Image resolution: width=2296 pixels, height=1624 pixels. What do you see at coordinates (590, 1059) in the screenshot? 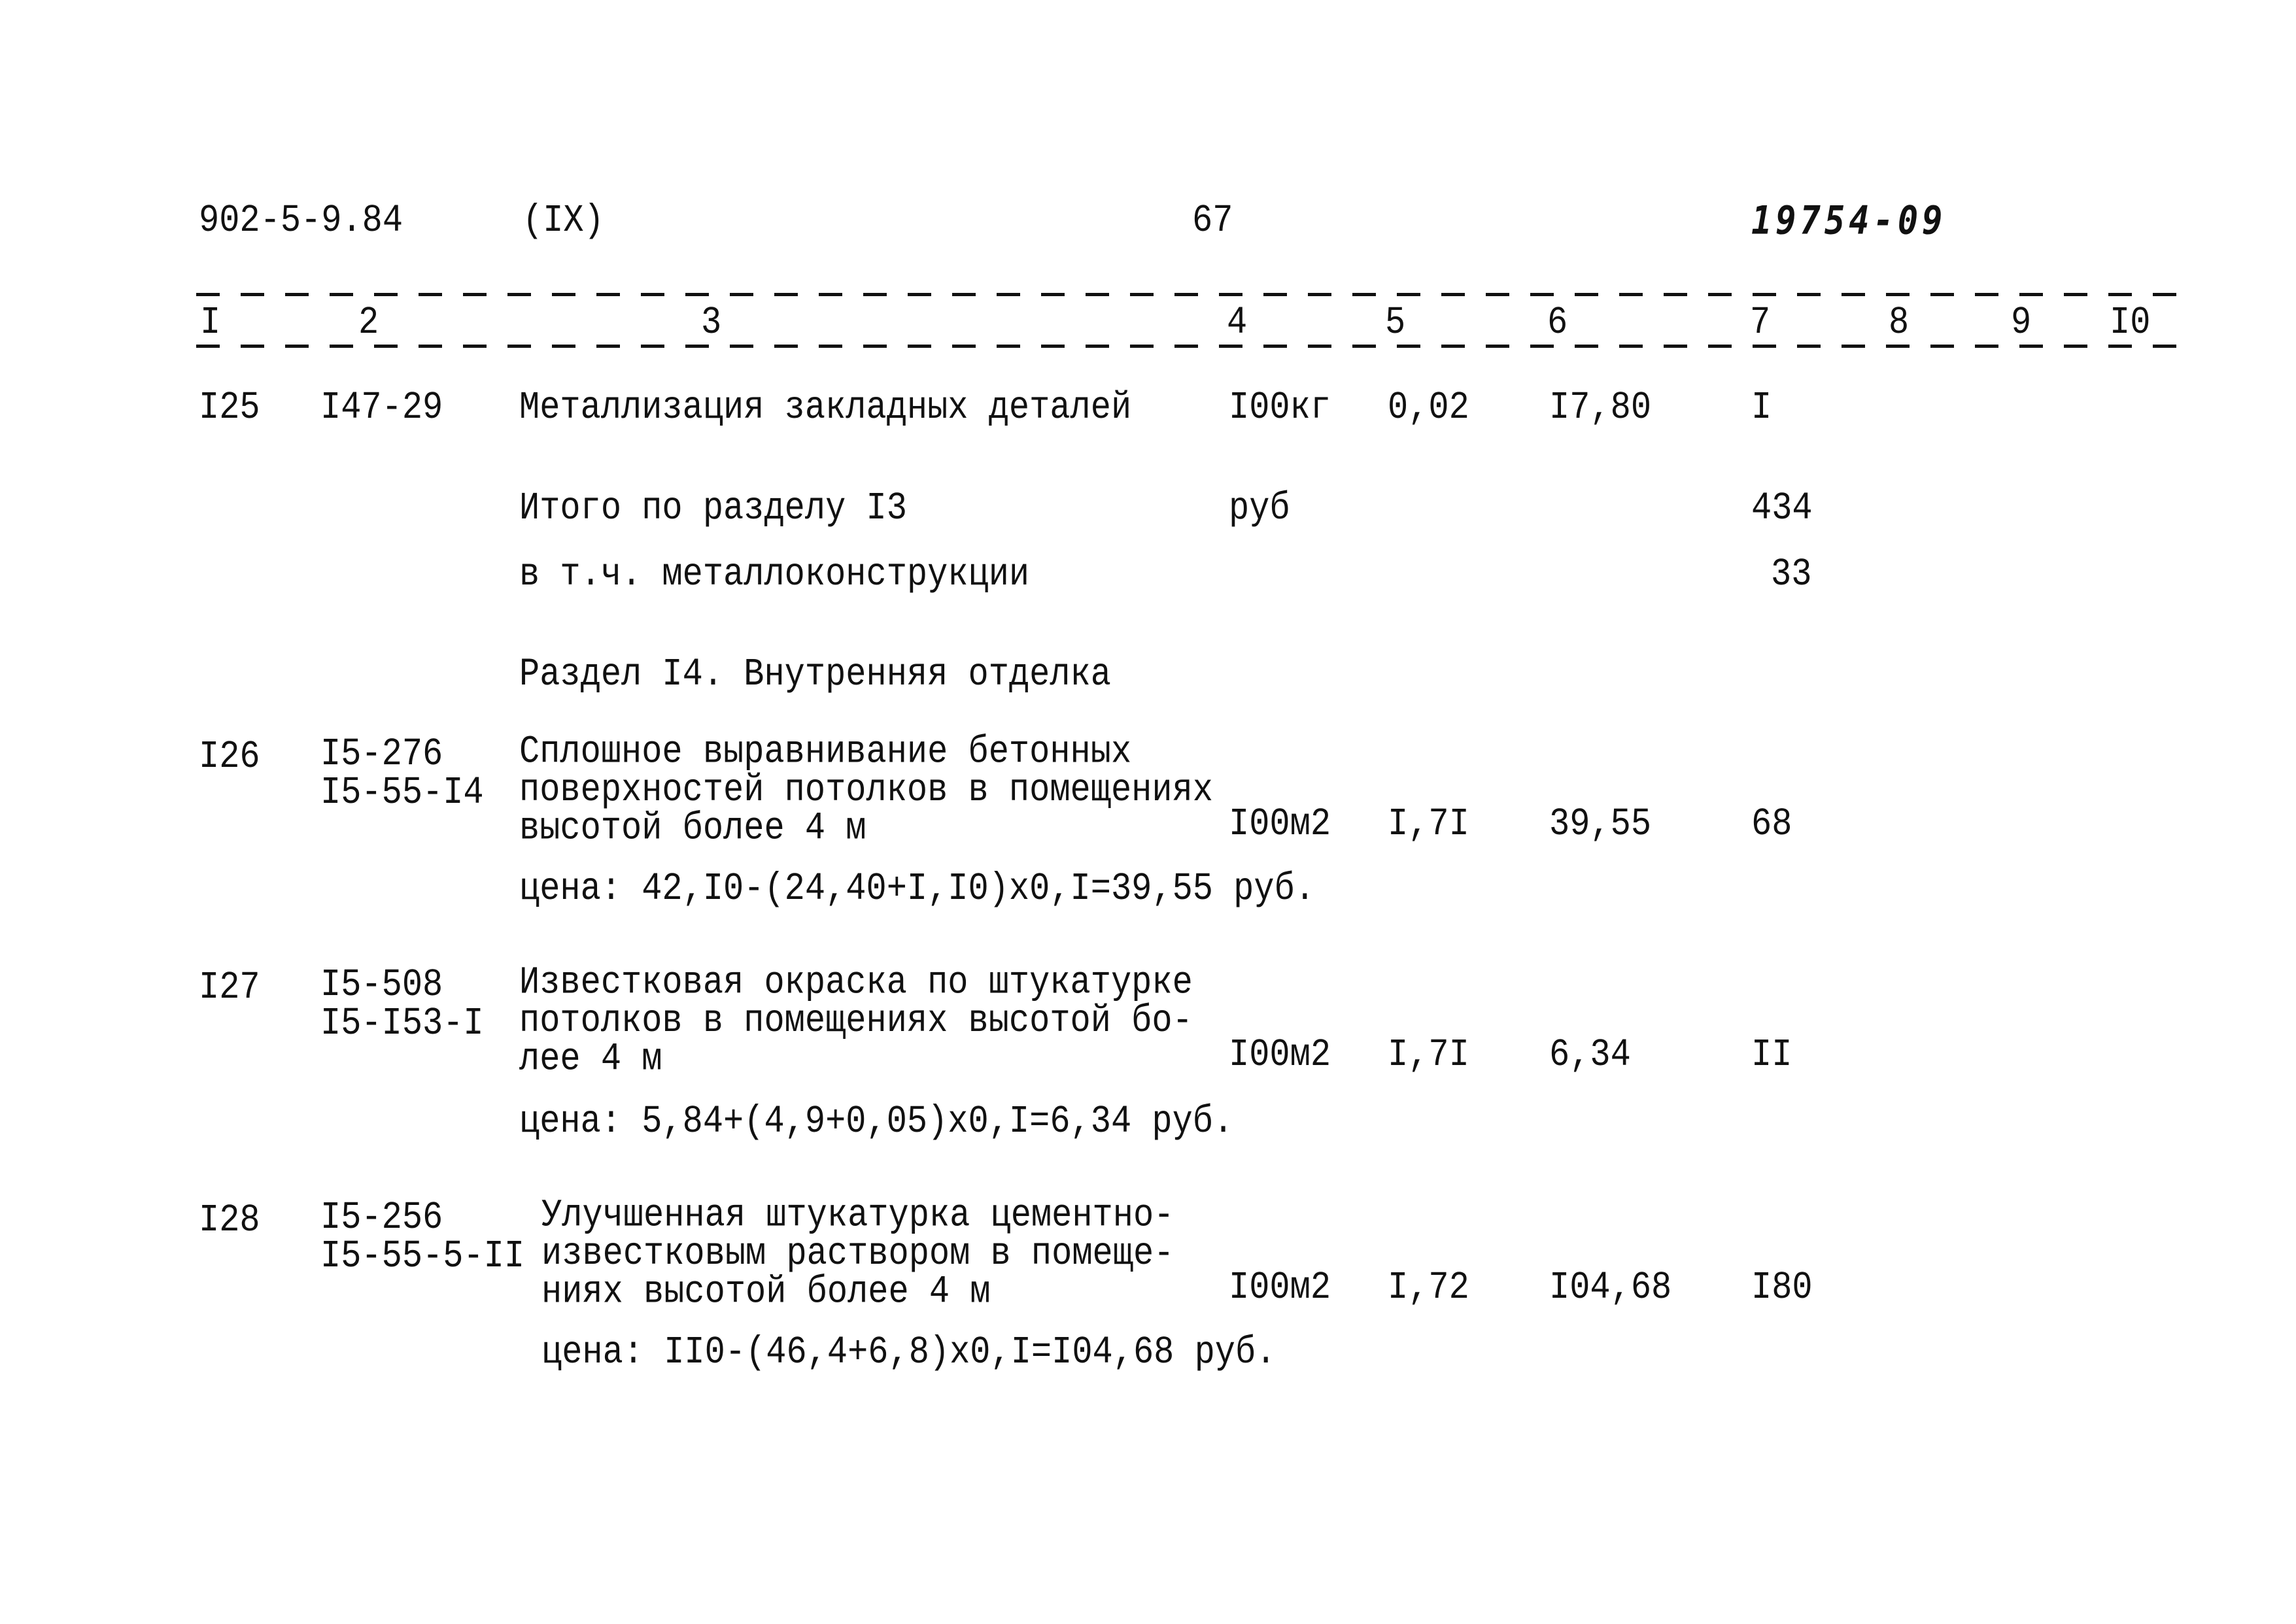
I see `desc-line: лее 4 м` at bounding box center [590, 1059].